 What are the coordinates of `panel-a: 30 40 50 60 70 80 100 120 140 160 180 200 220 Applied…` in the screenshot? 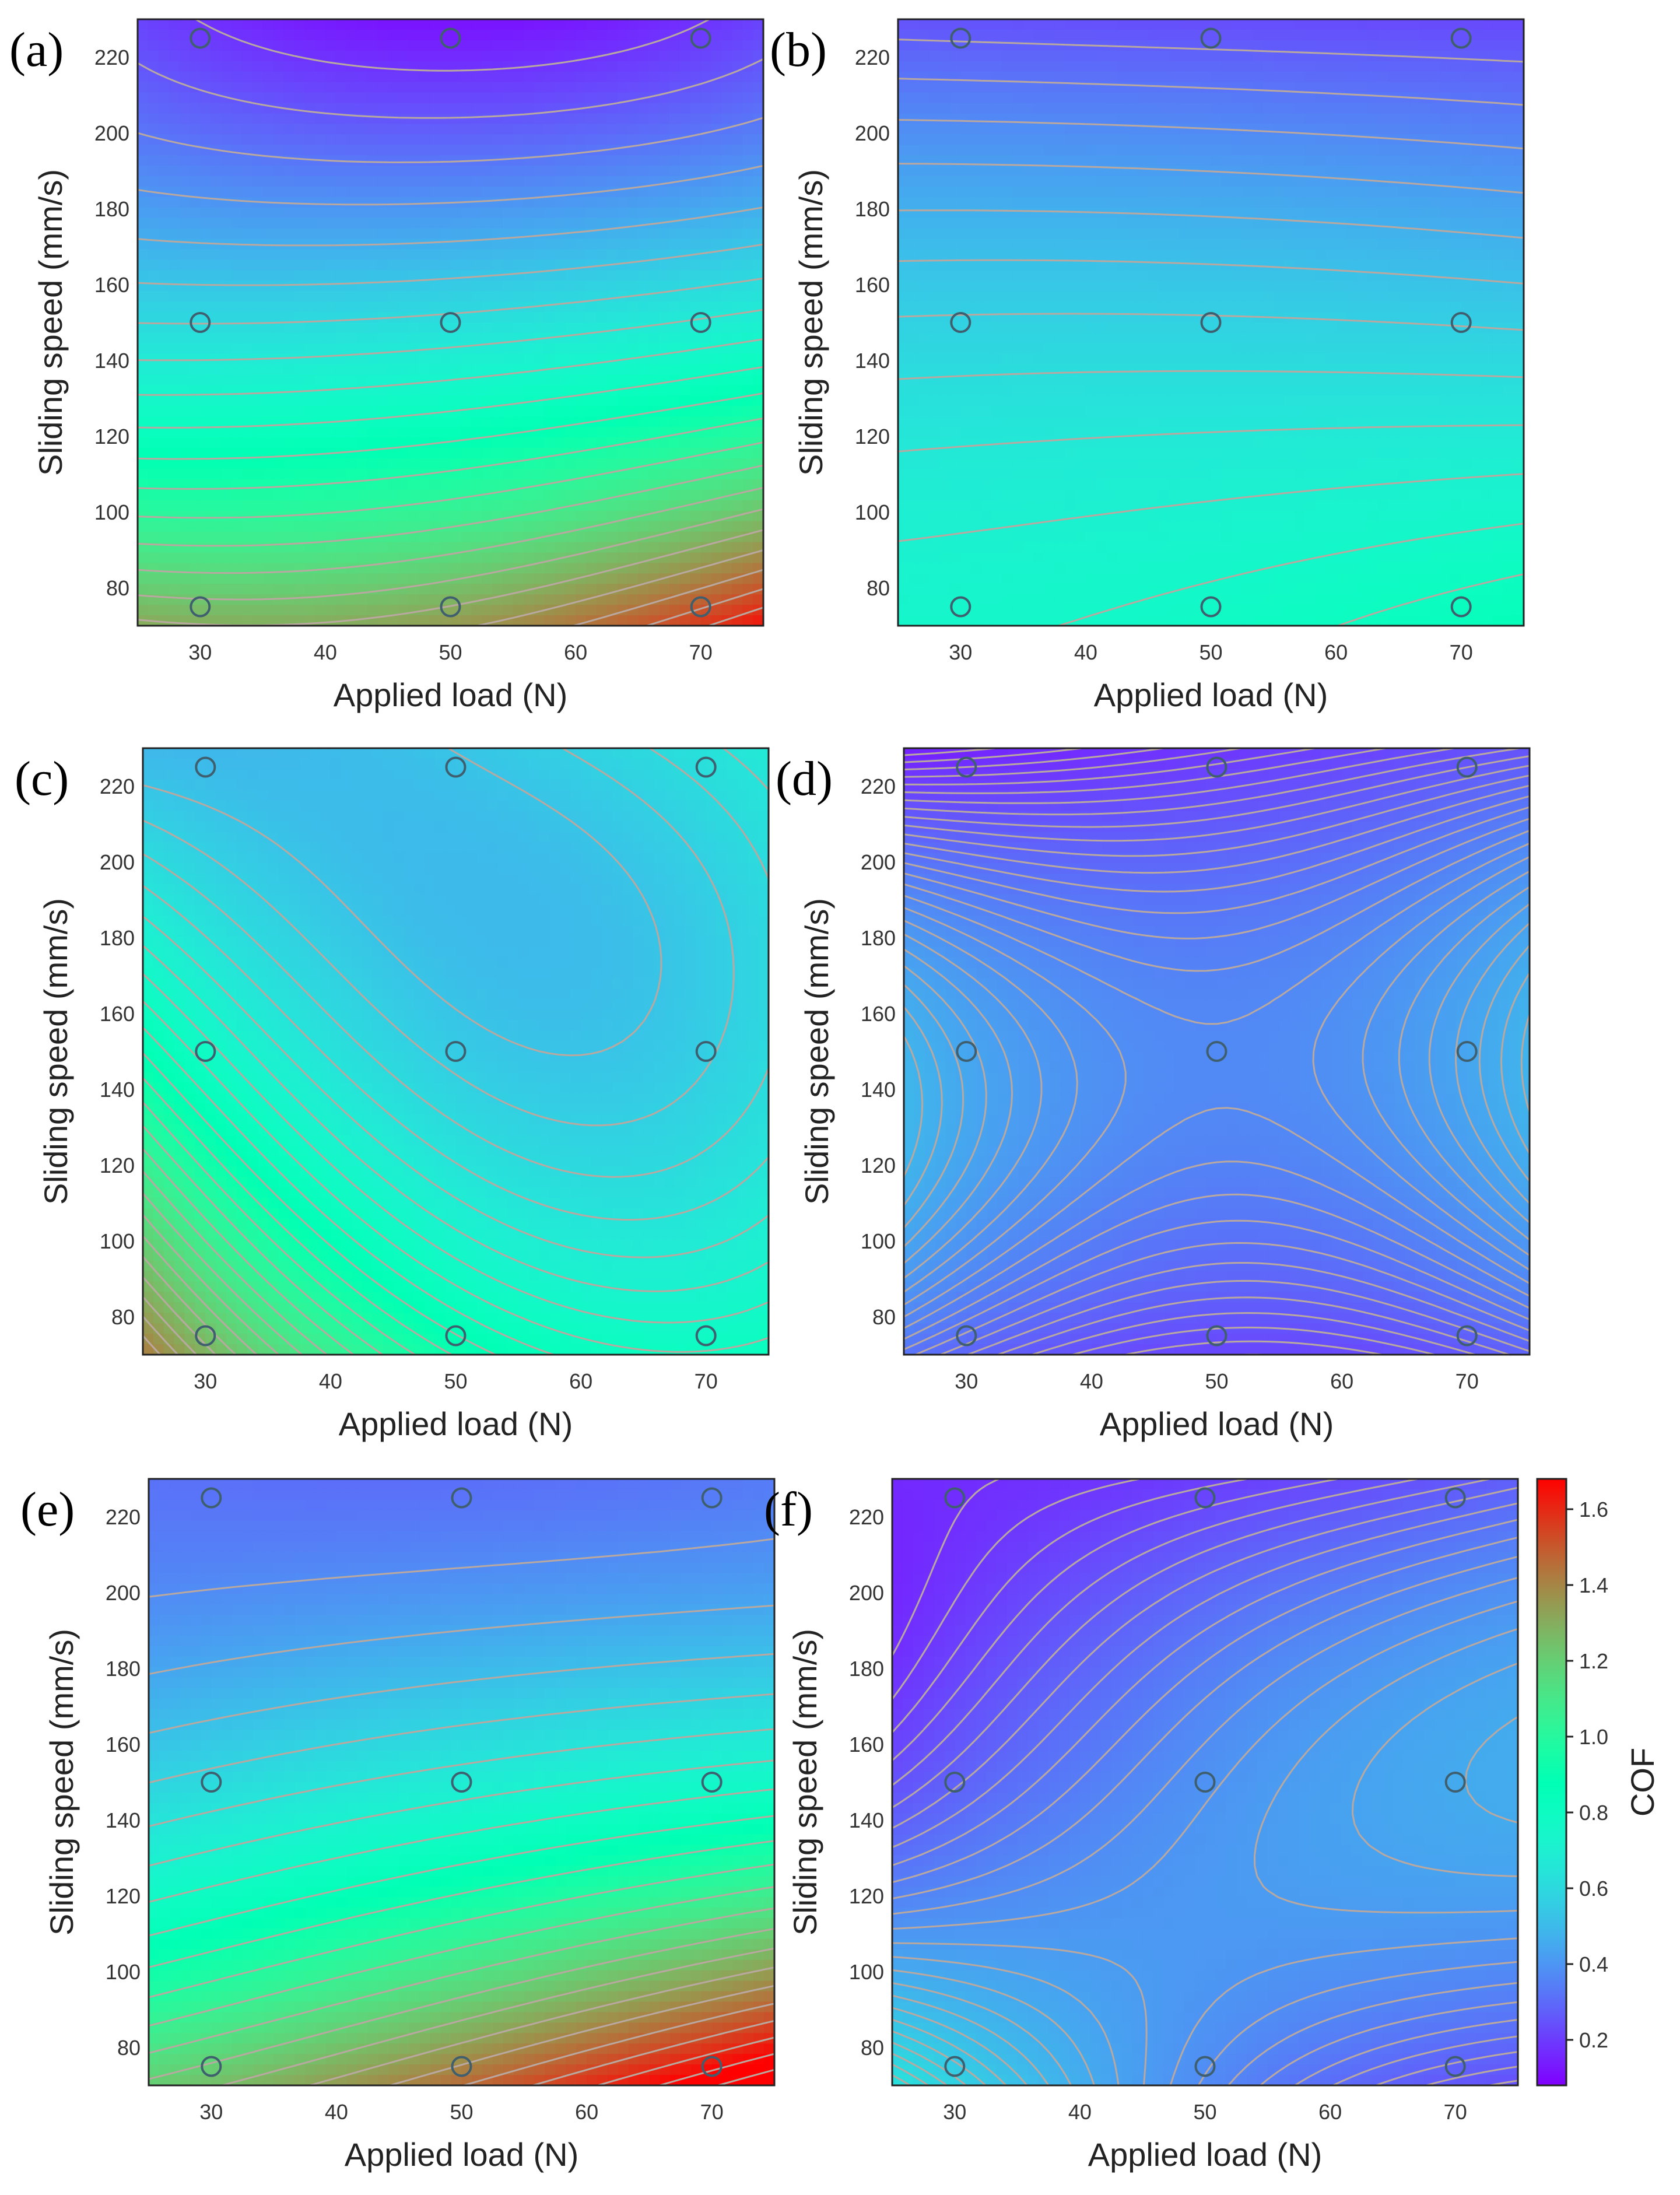 It's located at (386, 365).